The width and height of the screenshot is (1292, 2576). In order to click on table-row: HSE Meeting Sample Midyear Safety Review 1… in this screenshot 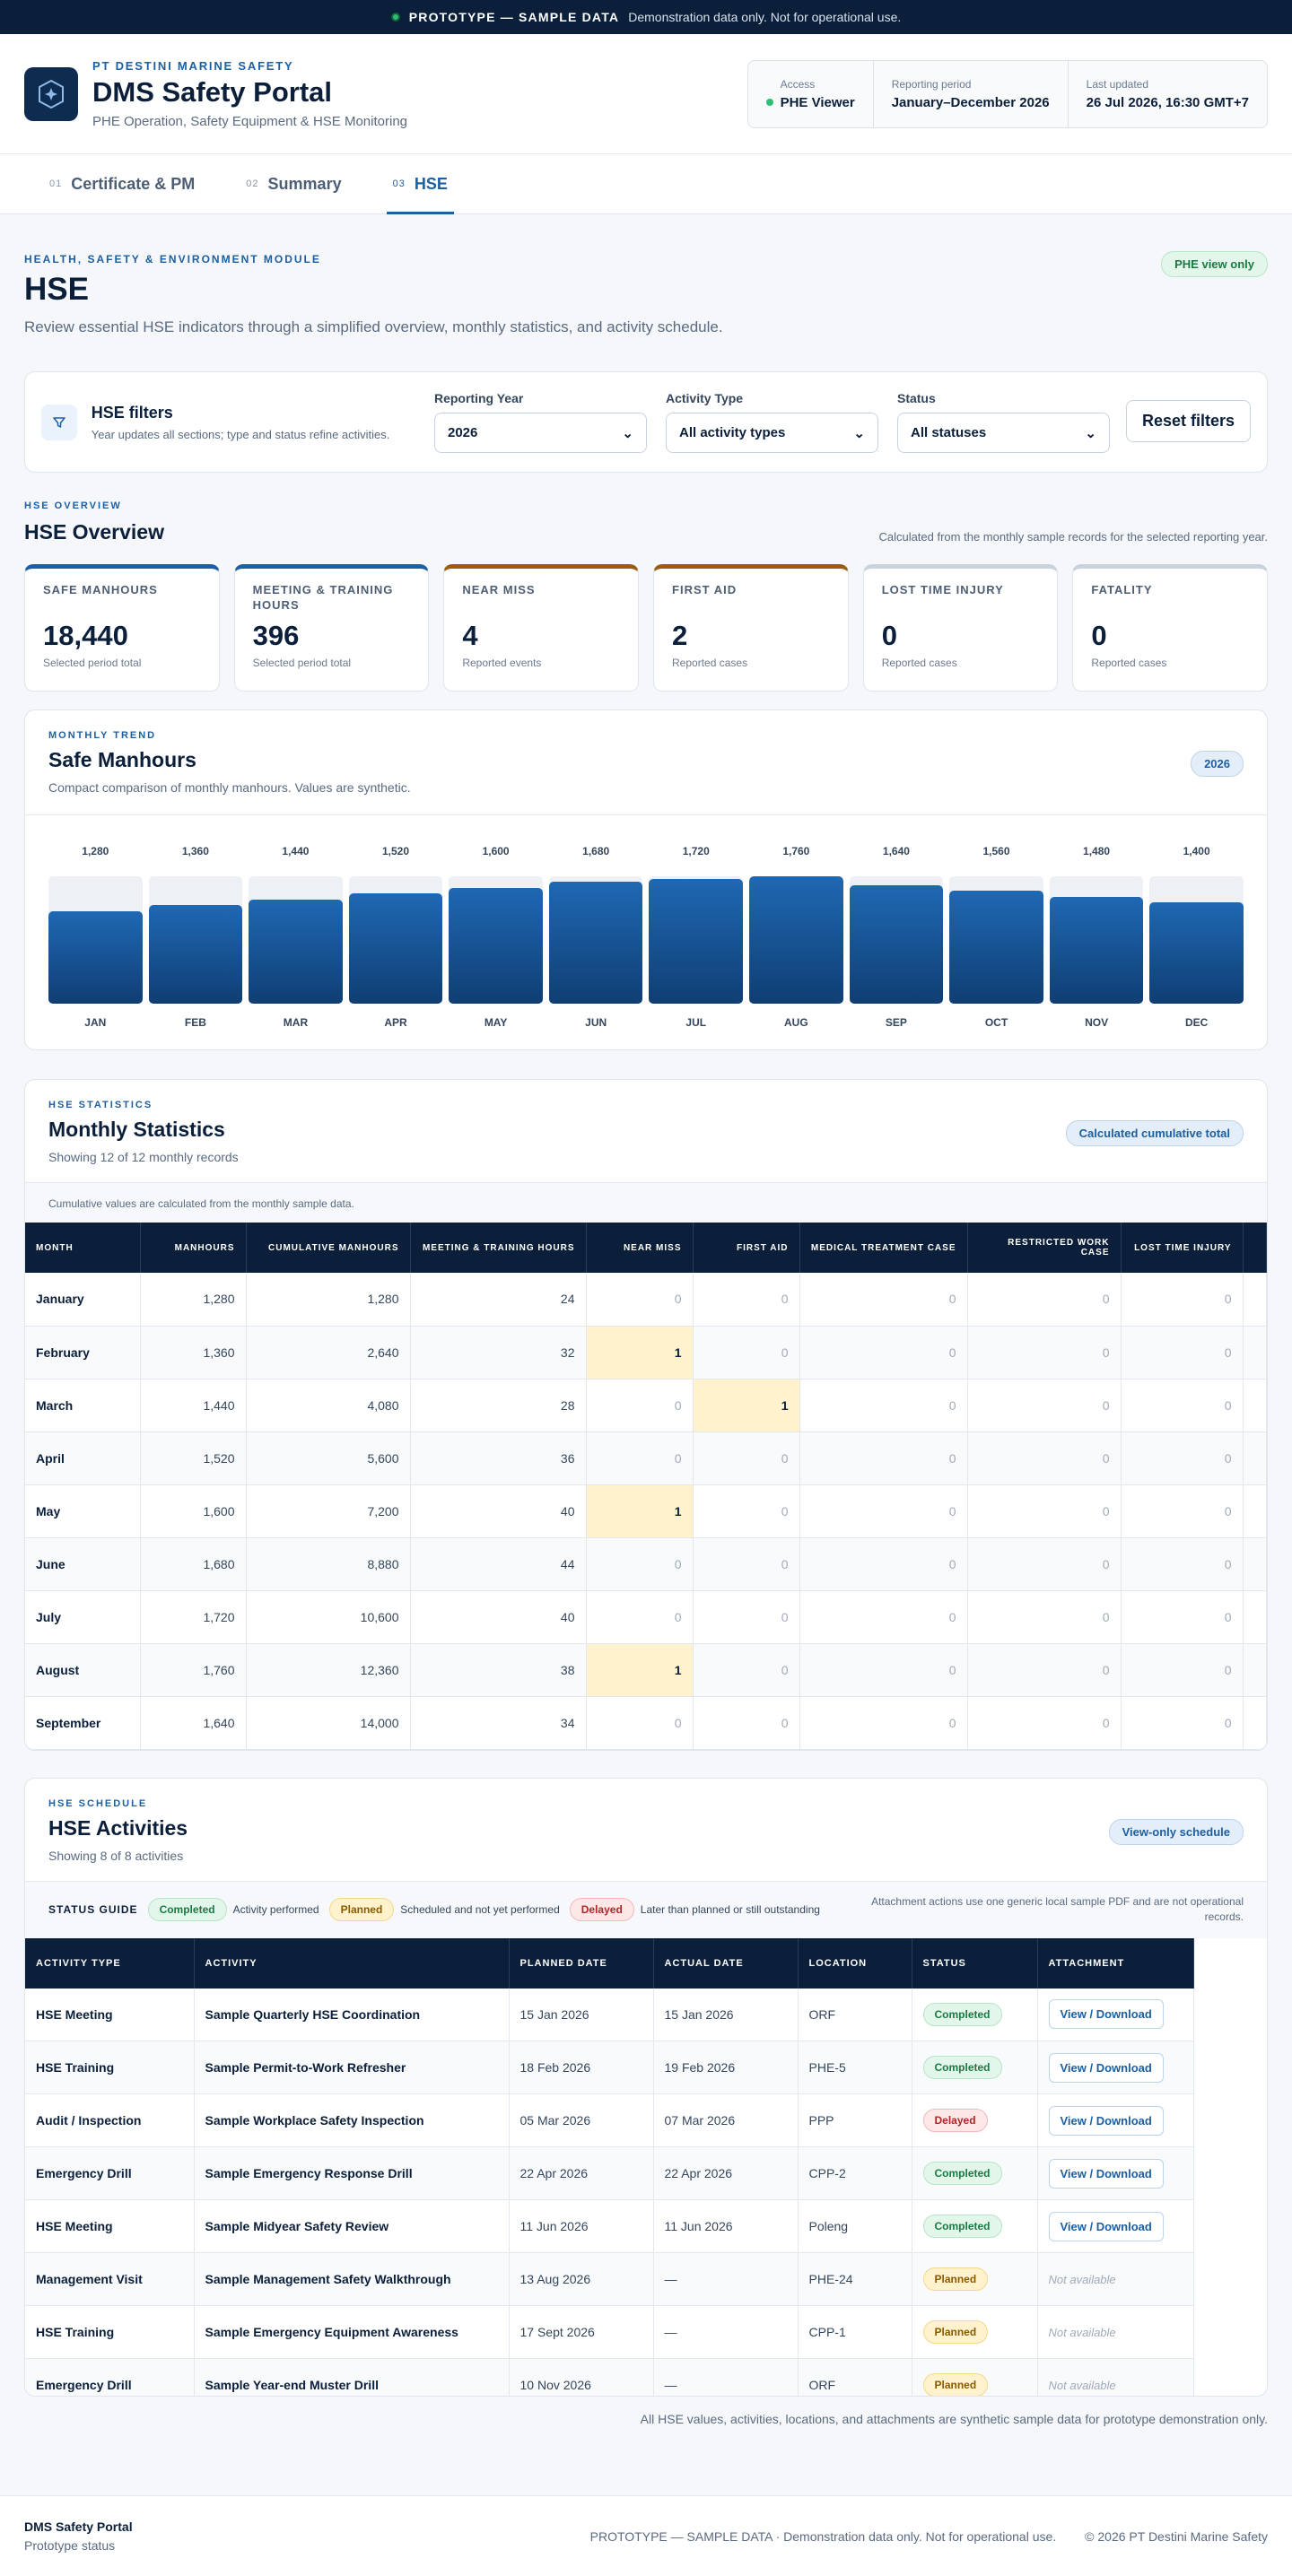, I will do `click(609, 2226)`.